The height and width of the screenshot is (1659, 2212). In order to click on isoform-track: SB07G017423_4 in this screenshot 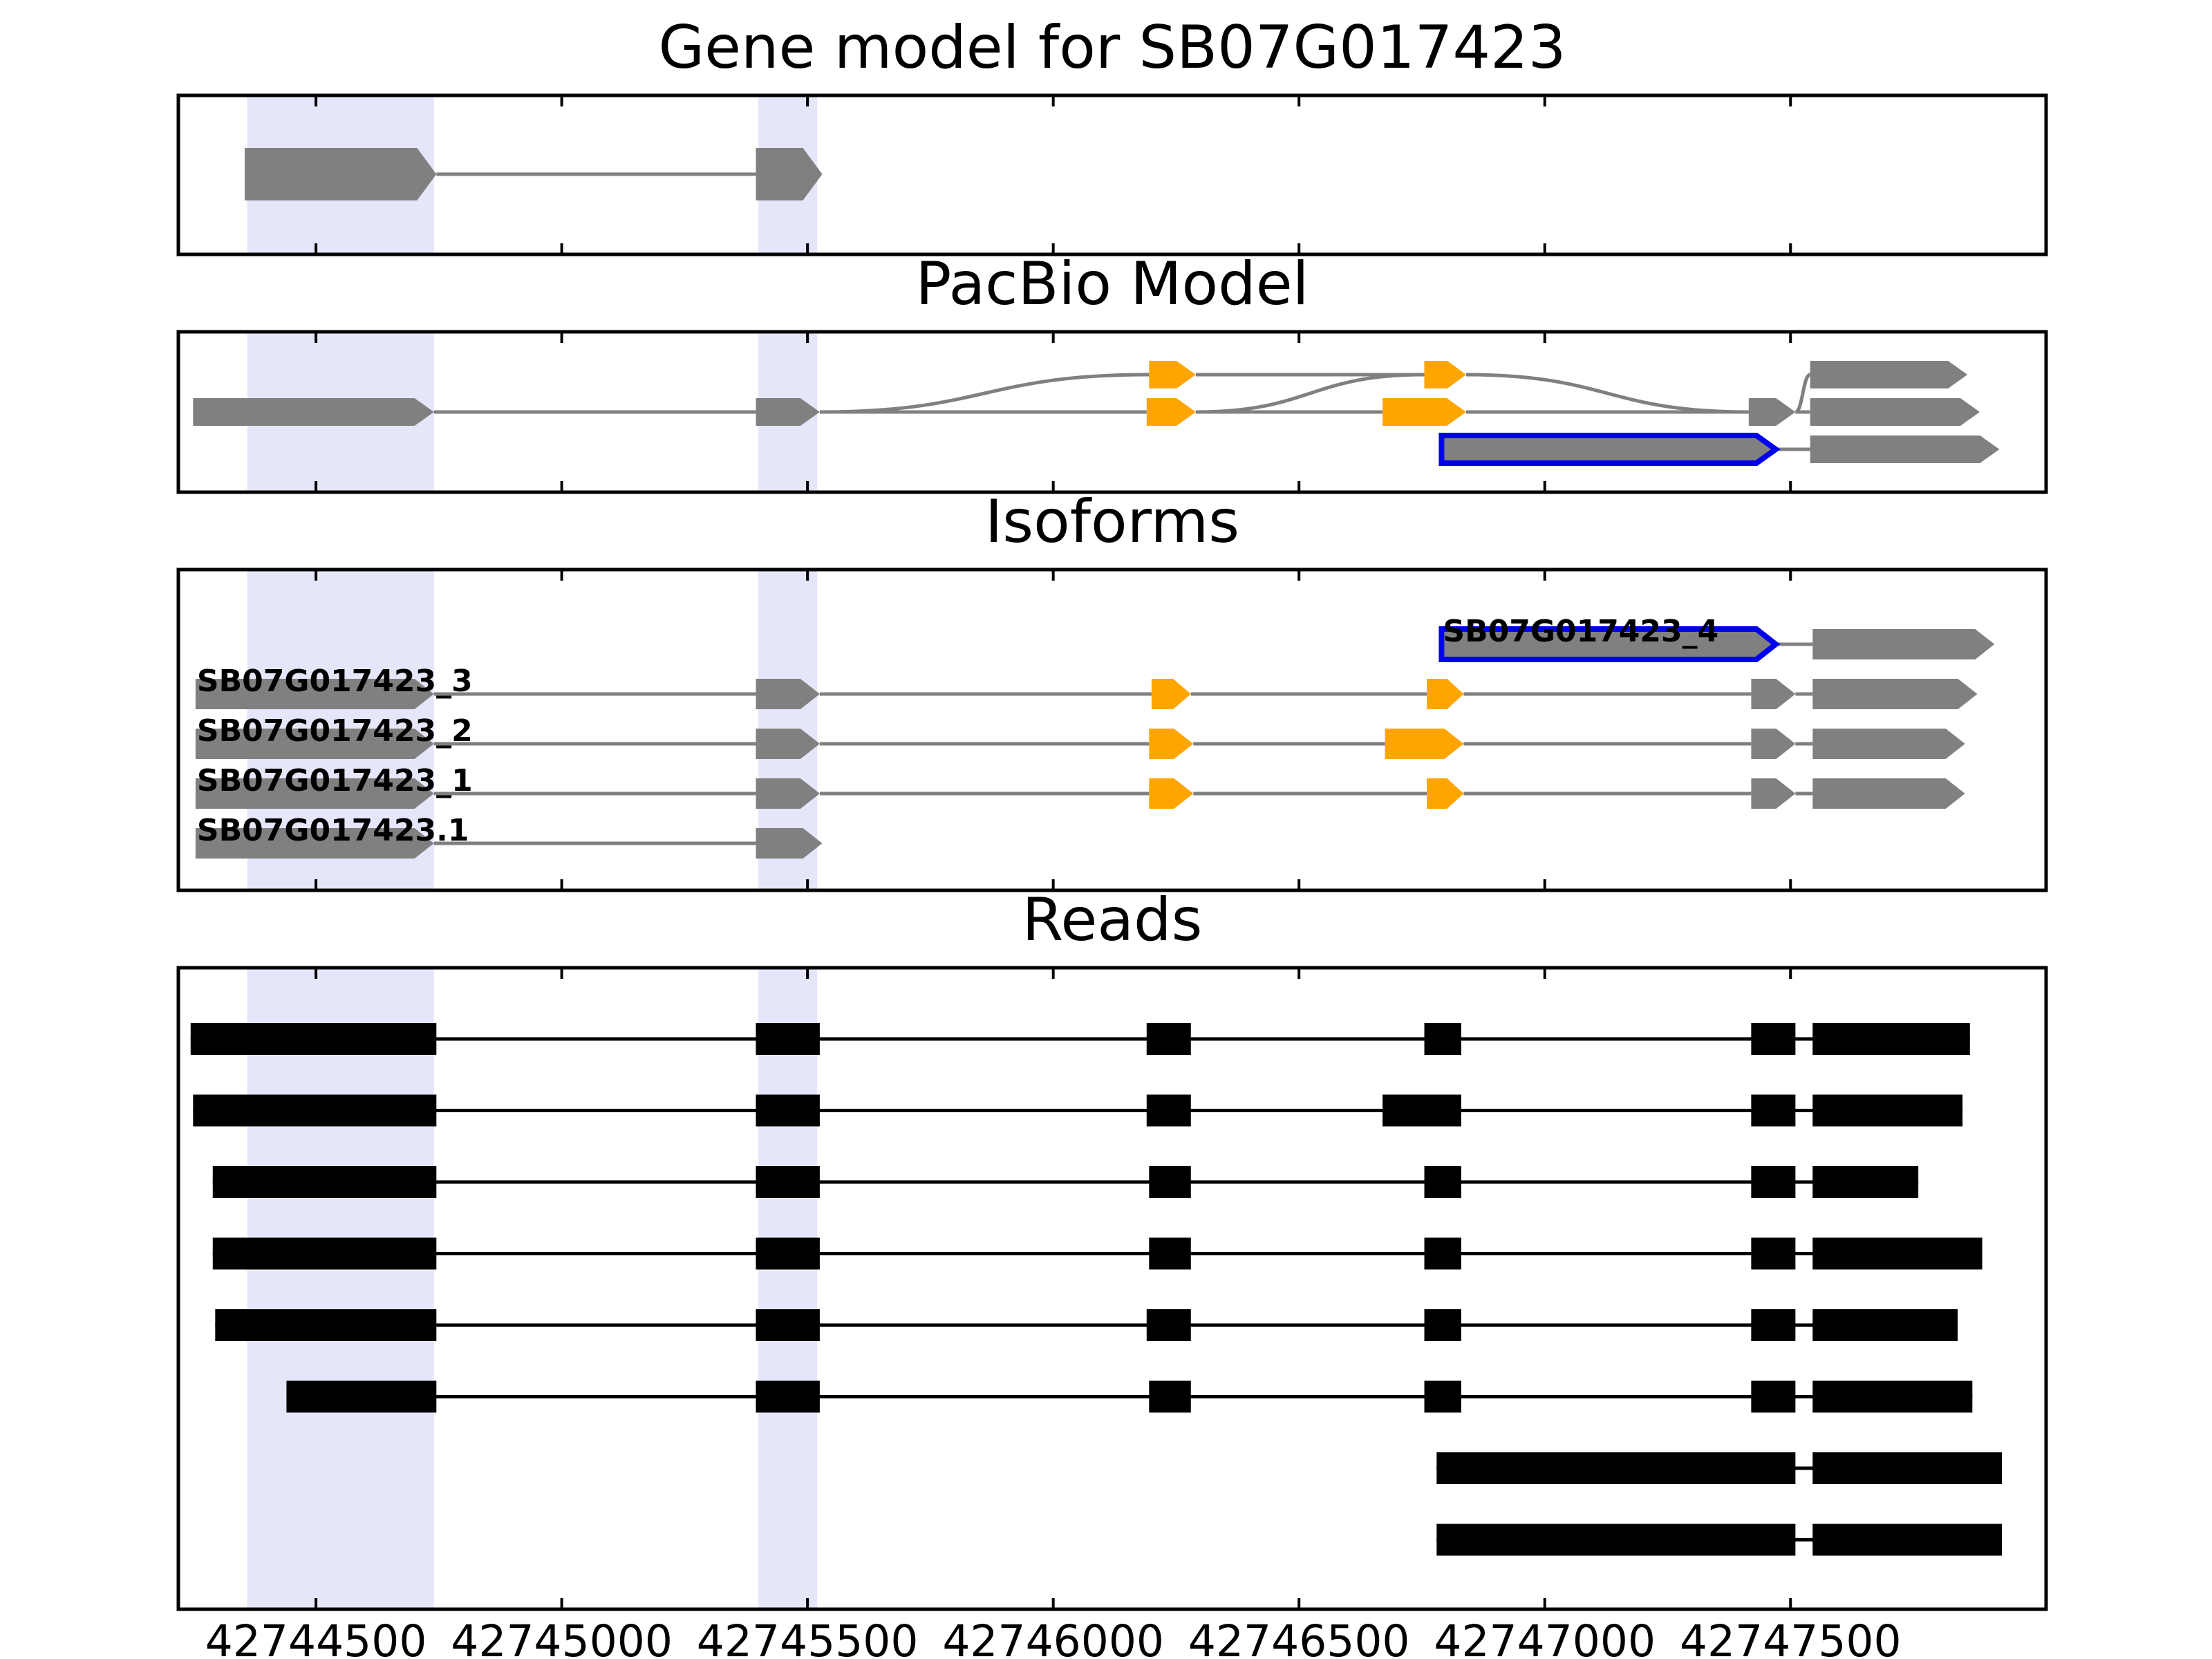, I will do `click(1717, 638)`.